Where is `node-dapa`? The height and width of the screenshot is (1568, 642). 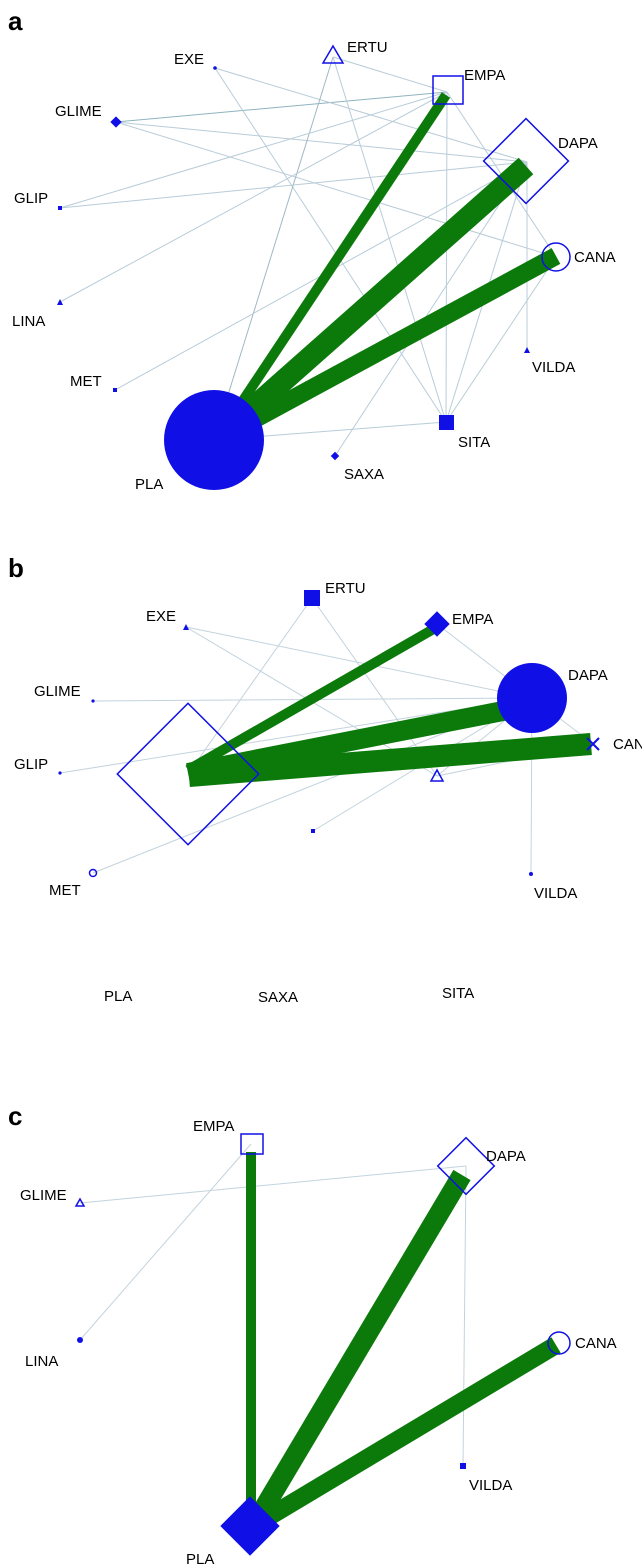
node-dapa is located at coordinates (526, 161).